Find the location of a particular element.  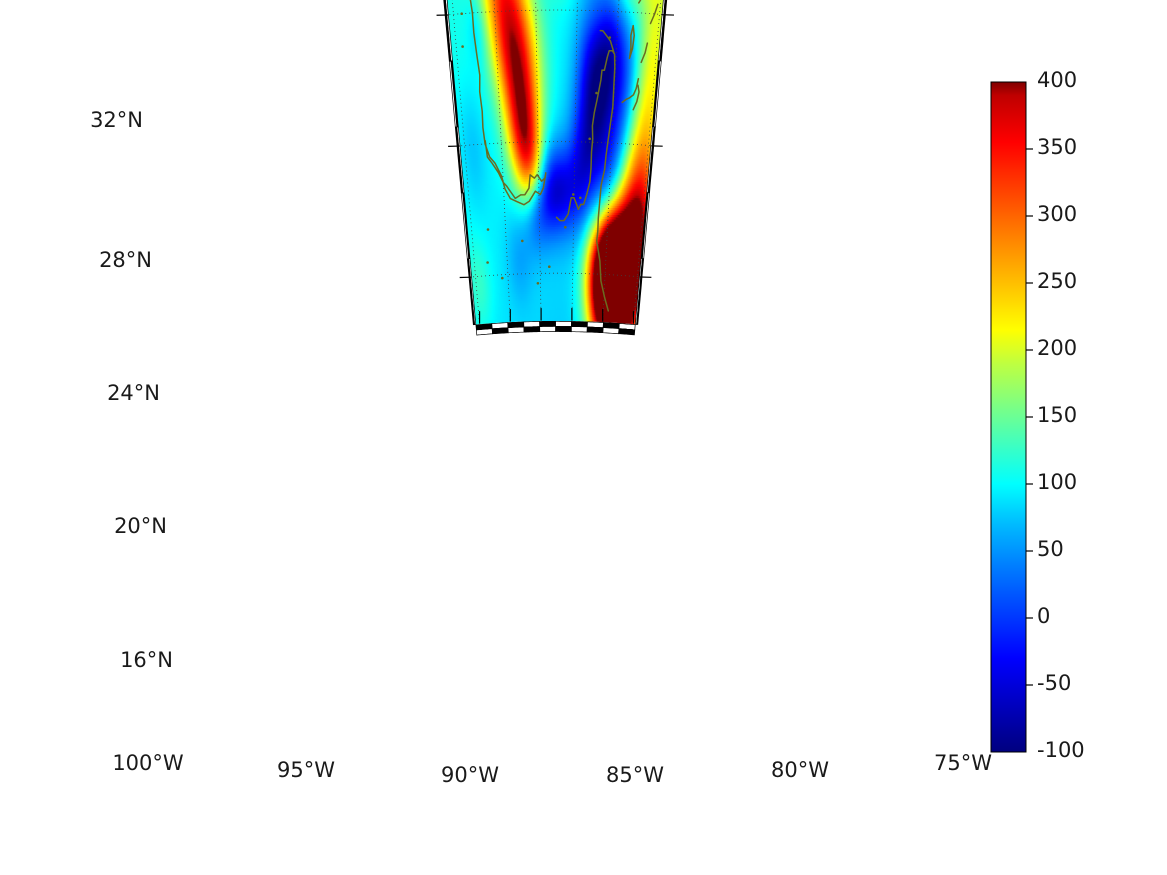

colorbar-tick-label: 400 is located at coordinates (1057, 80).